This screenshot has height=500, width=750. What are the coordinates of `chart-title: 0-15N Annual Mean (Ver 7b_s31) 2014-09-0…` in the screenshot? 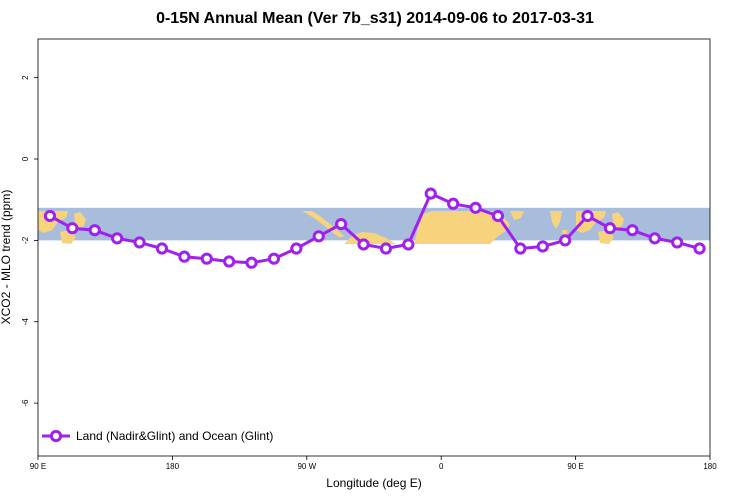 It's located at (375, 18).